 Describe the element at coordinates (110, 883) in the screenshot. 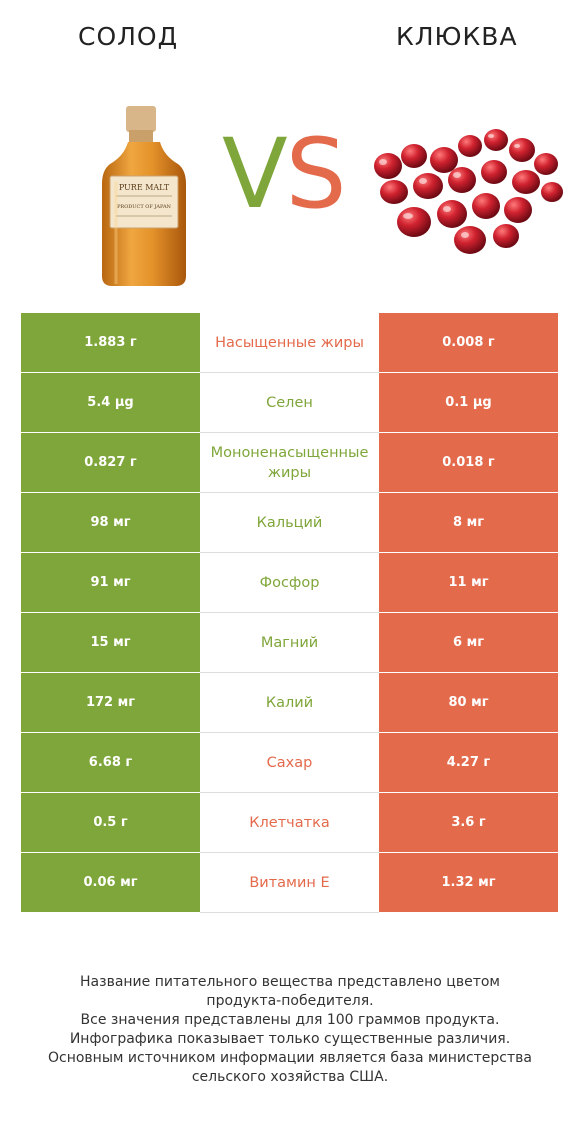

I see `left-value: 0.06 мг` at that location.